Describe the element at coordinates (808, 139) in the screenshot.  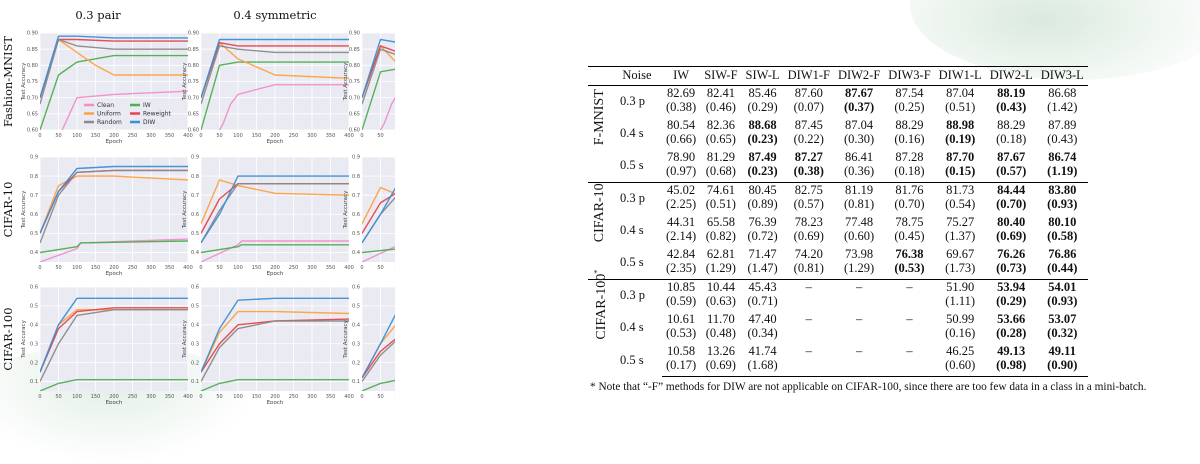
I see `std-cell: (0.22)` at that location.